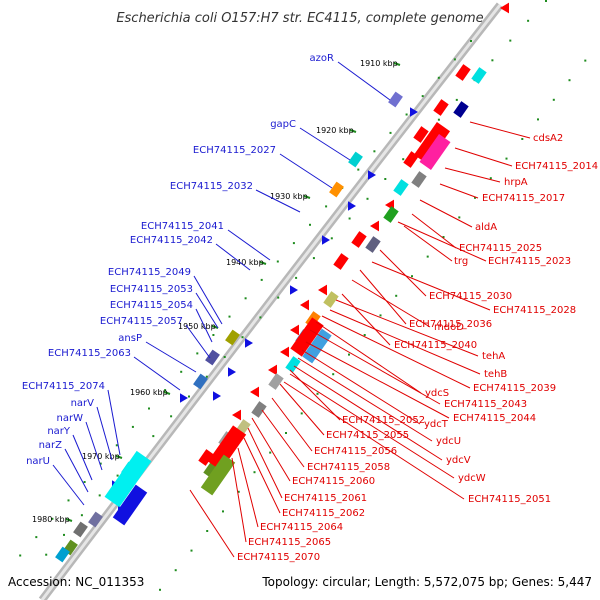 This screenshot has height=600, width=600. What do you see at coordinates (436, 424) in the screenshot?
I see `gene-label-reverse: ydcT` at bounding box center [436, 424].